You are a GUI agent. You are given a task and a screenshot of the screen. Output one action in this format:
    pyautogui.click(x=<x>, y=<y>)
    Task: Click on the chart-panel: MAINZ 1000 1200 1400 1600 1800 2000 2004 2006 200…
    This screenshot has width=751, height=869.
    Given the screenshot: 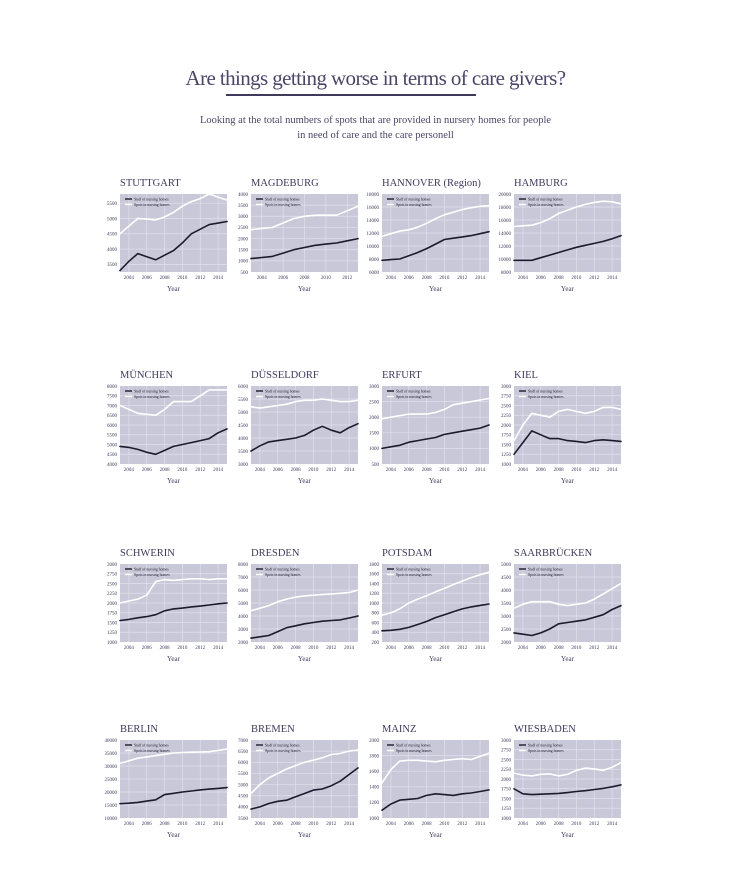 What is the action you would take?
    pyautogui.click(x=429, y=781)
    